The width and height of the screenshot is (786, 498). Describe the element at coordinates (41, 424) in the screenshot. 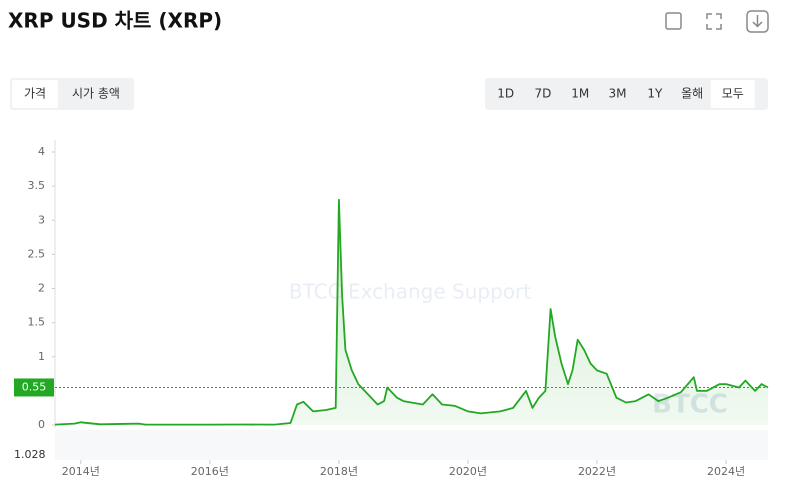

I see `y-tick-label: 0` at that location.